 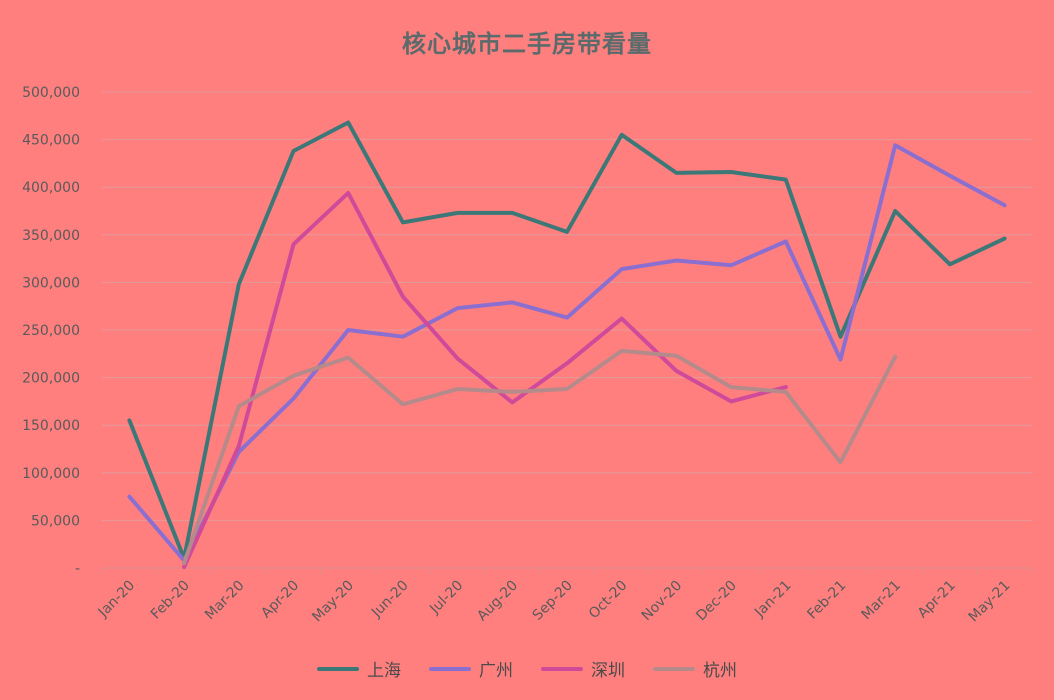 I want to click on y-tick-label: 50,000, so click(x=55, y=521).